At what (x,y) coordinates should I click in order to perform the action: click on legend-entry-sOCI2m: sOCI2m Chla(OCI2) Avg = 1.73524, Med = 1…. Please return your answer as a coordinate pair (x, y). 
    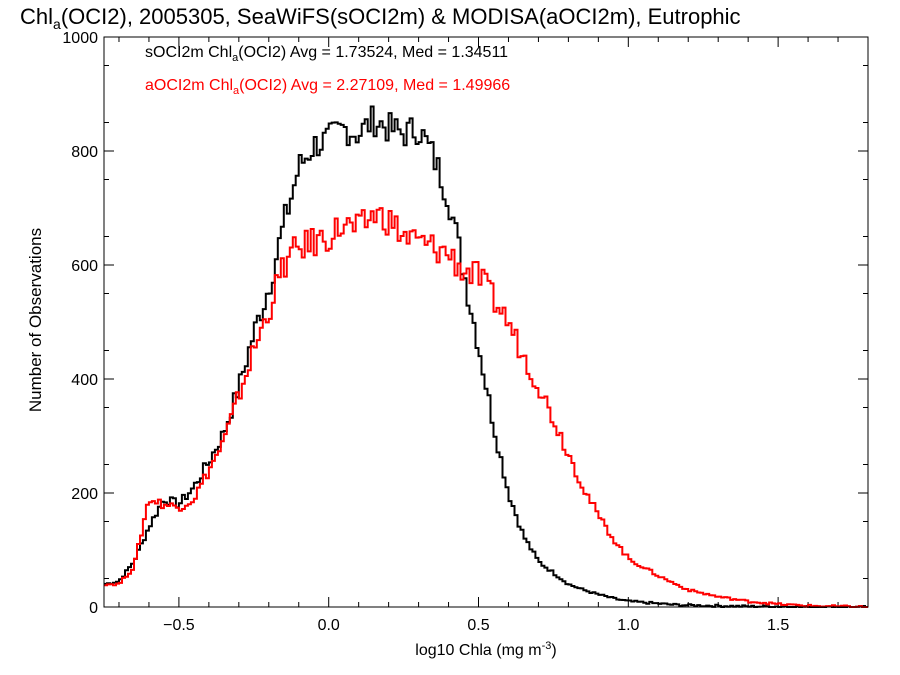
    Looking at the image, I should click on (326, 54).